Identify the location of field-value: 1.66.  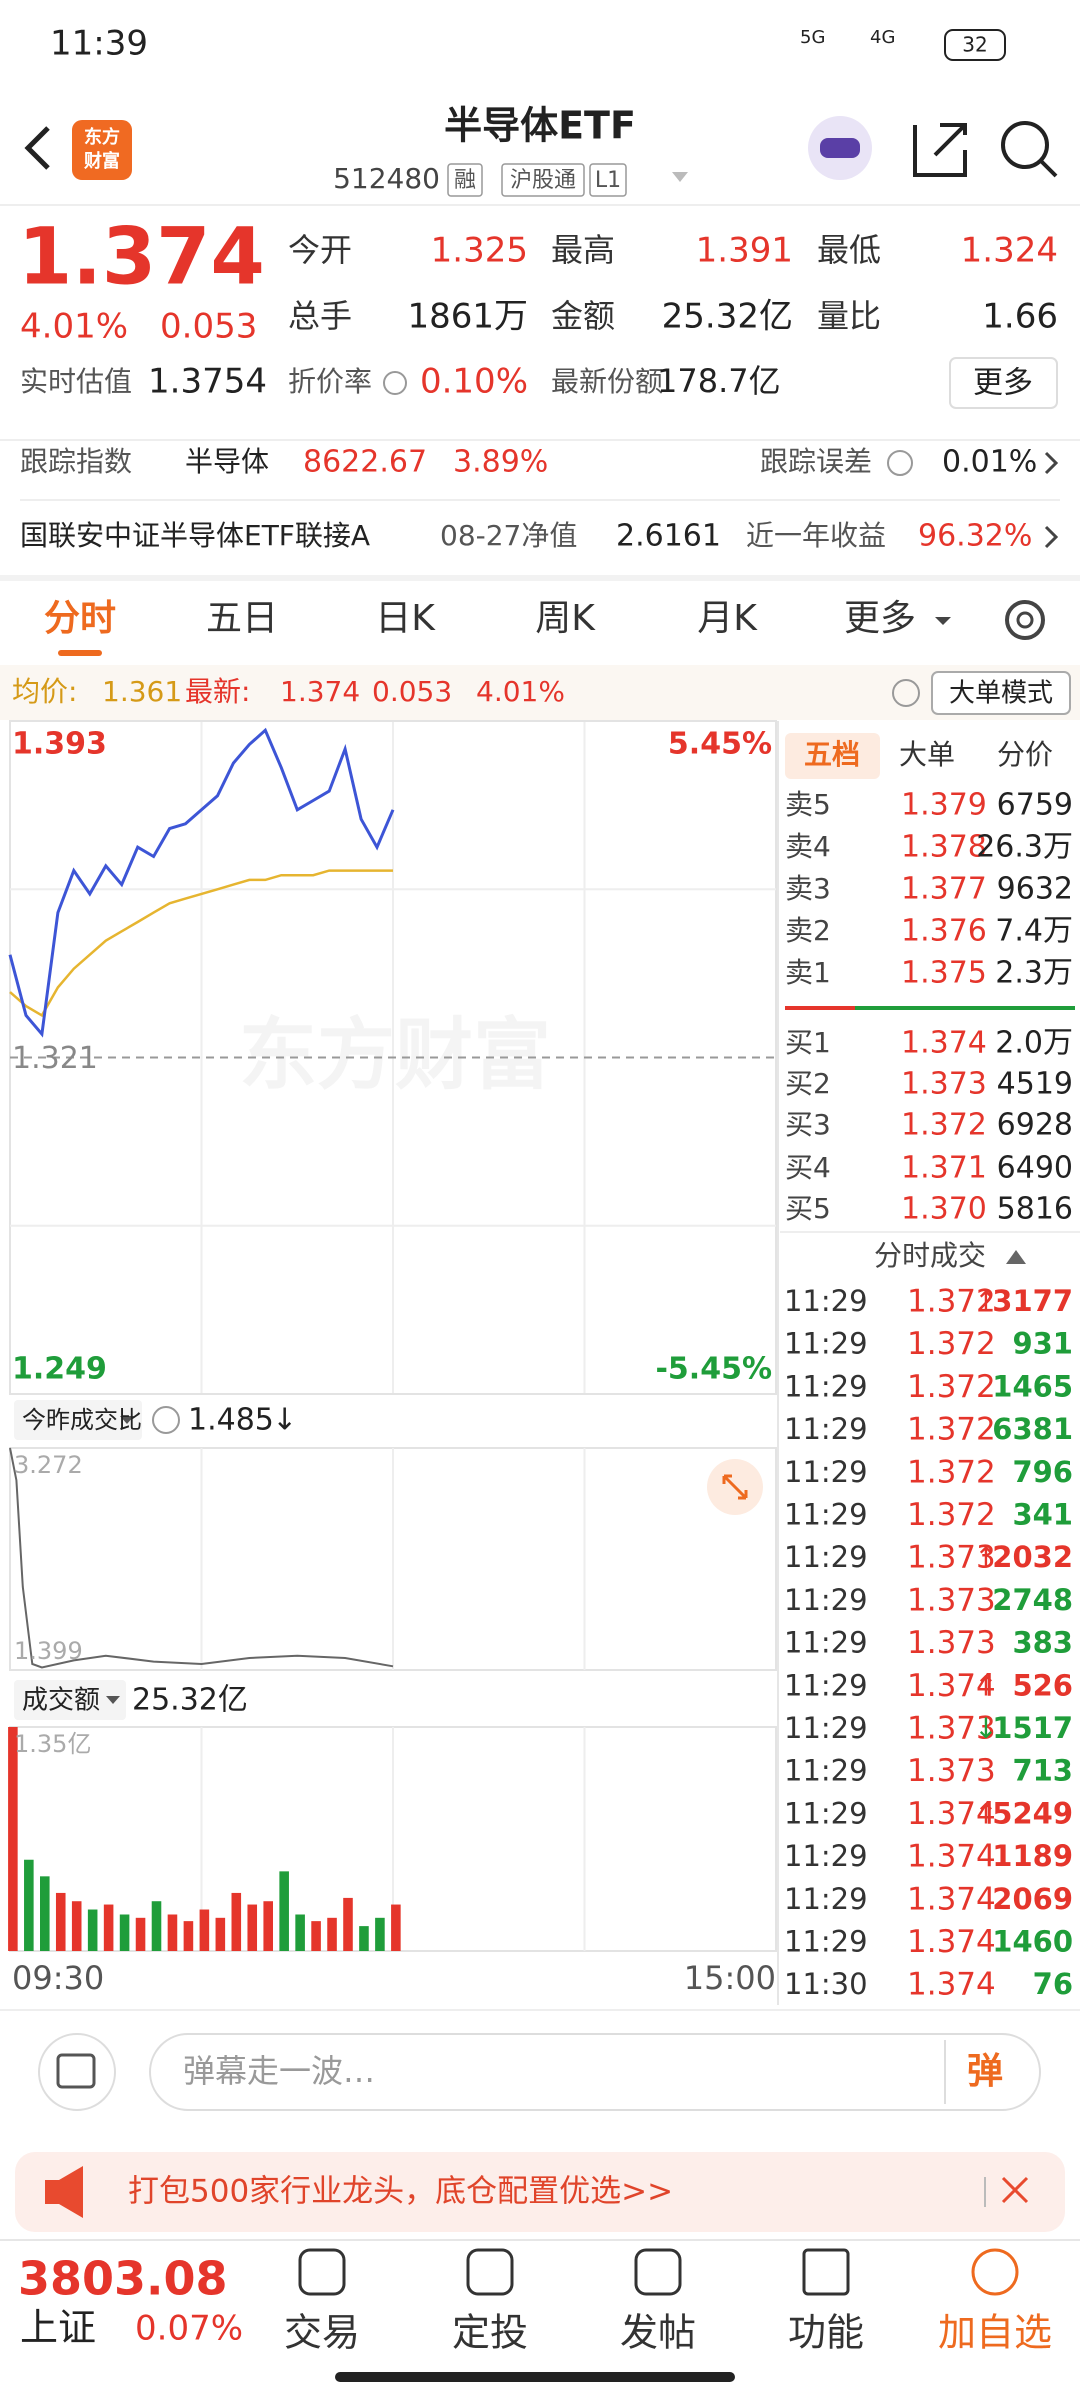
(1020, 317).